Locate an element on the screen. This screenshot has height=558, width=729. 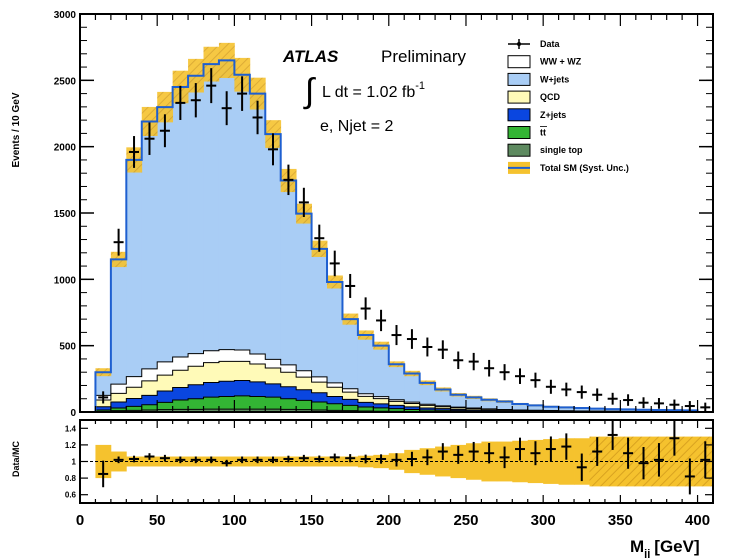
legend-item-zjets: Z+jets is located at coordinates (536, 115).